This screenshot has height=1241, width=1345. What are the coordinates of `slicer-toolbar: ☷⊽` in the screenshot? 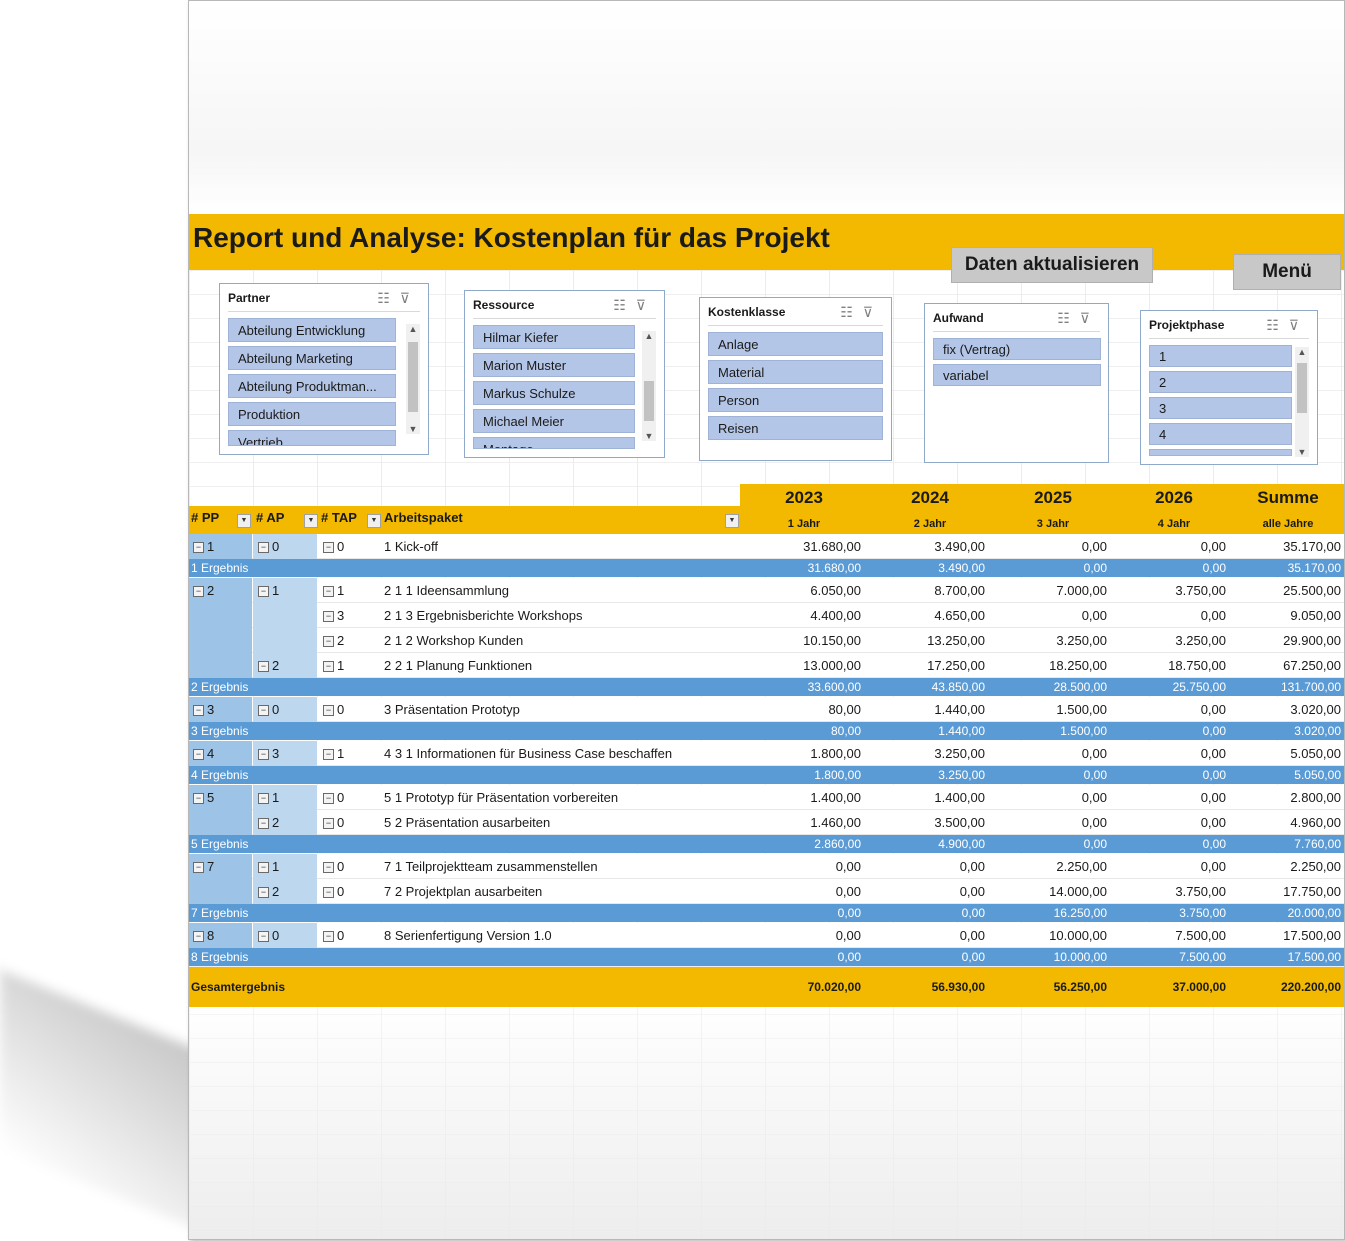 It's located at (398, 298).